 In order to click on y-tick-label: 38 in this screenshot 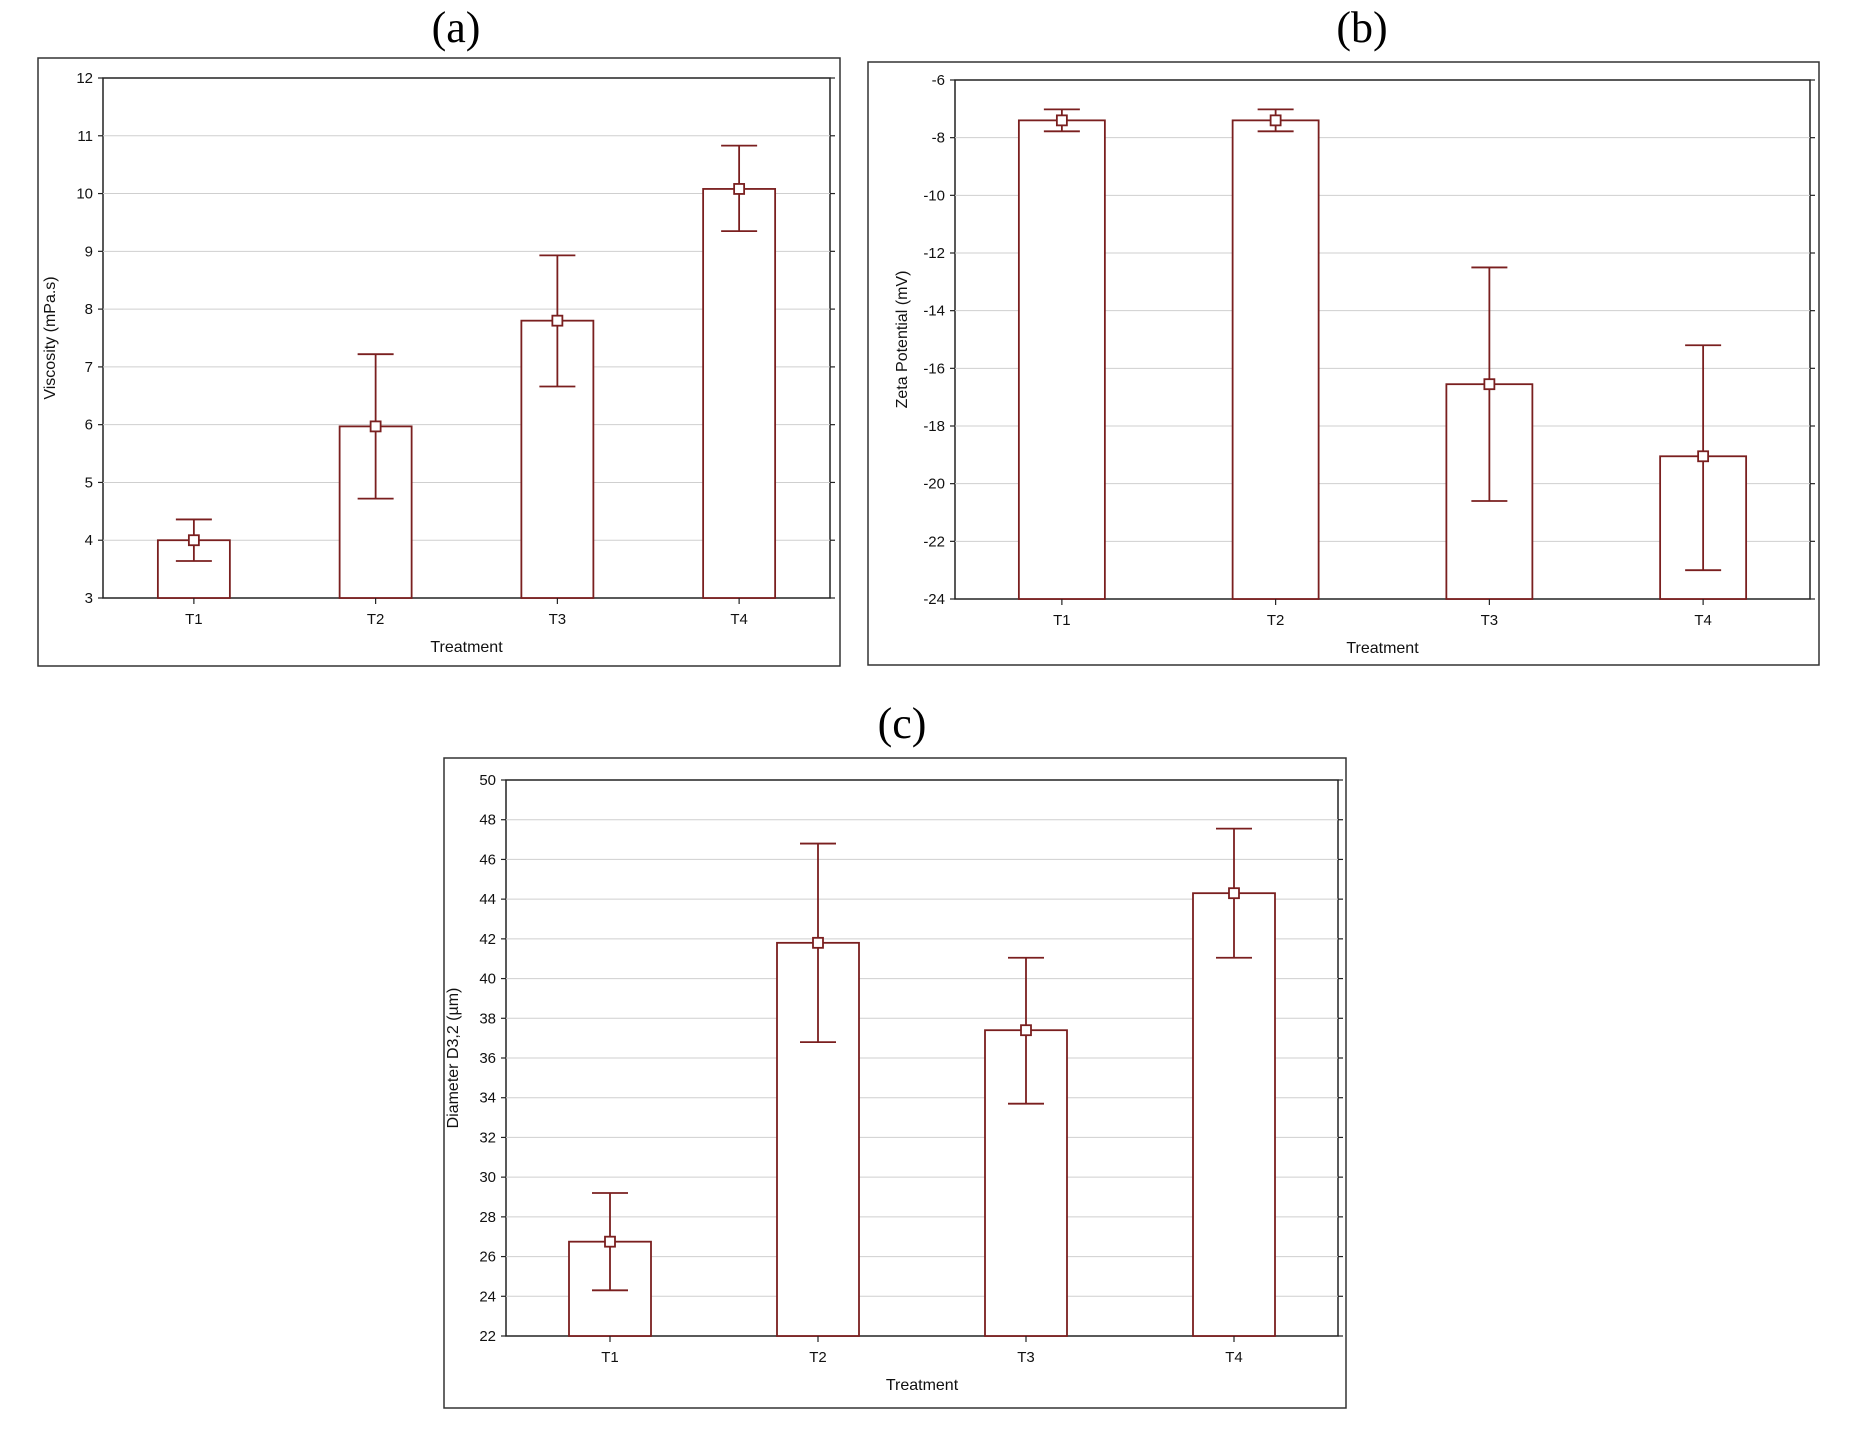, I will do `click(487, 1018)`.